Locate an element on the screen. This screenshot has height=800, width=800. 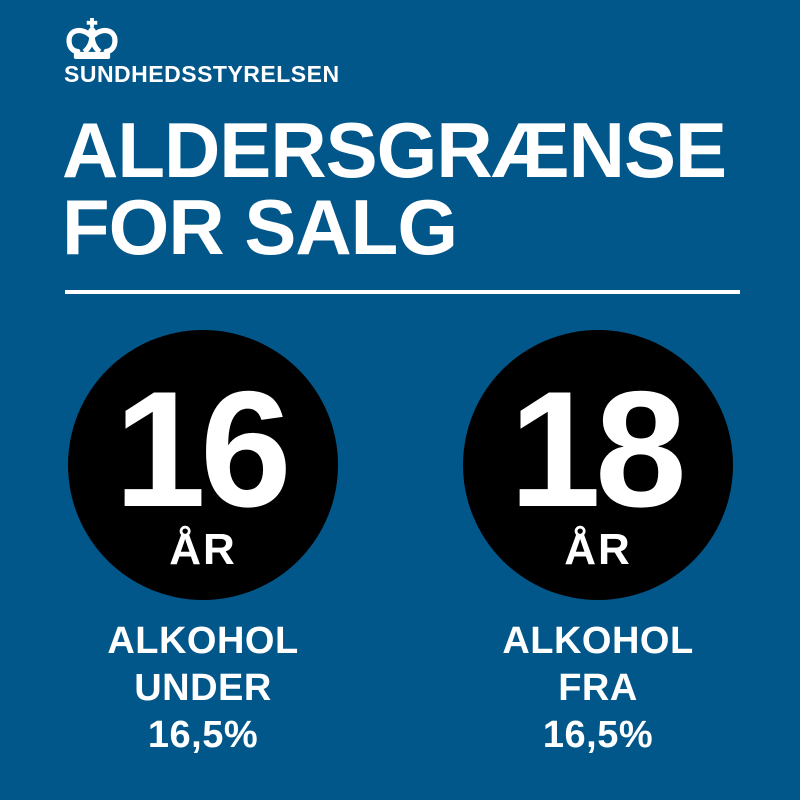
caption-line: UNDER is located at coordinates (203, 688).